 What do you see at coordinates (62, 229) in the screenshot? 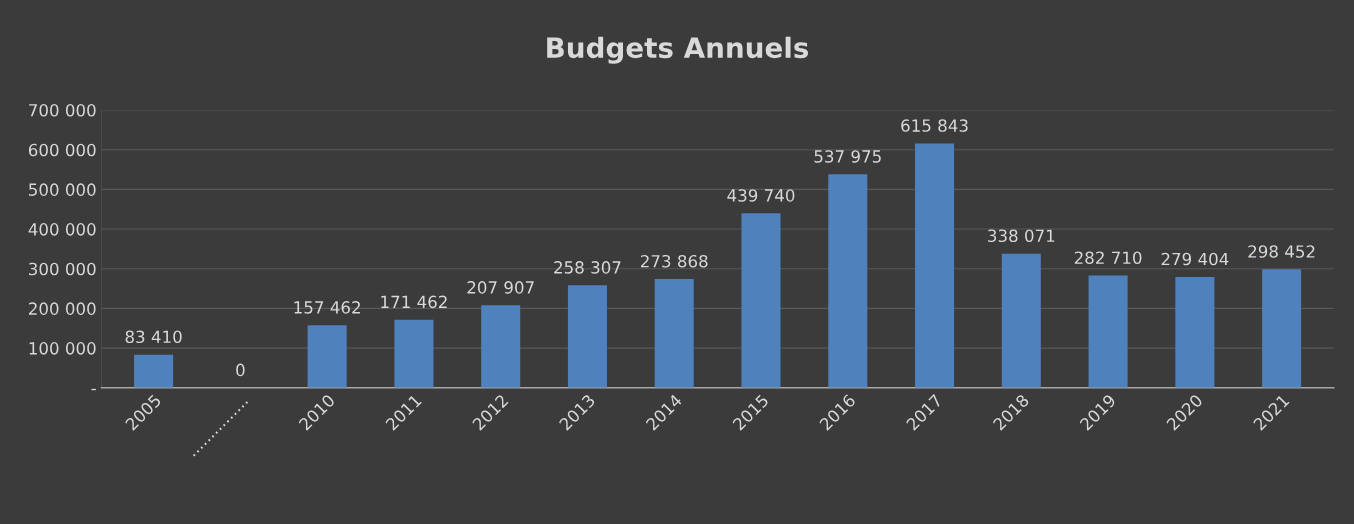
I see `y-tick-label: 400 000` at bounding box center [62, 229].